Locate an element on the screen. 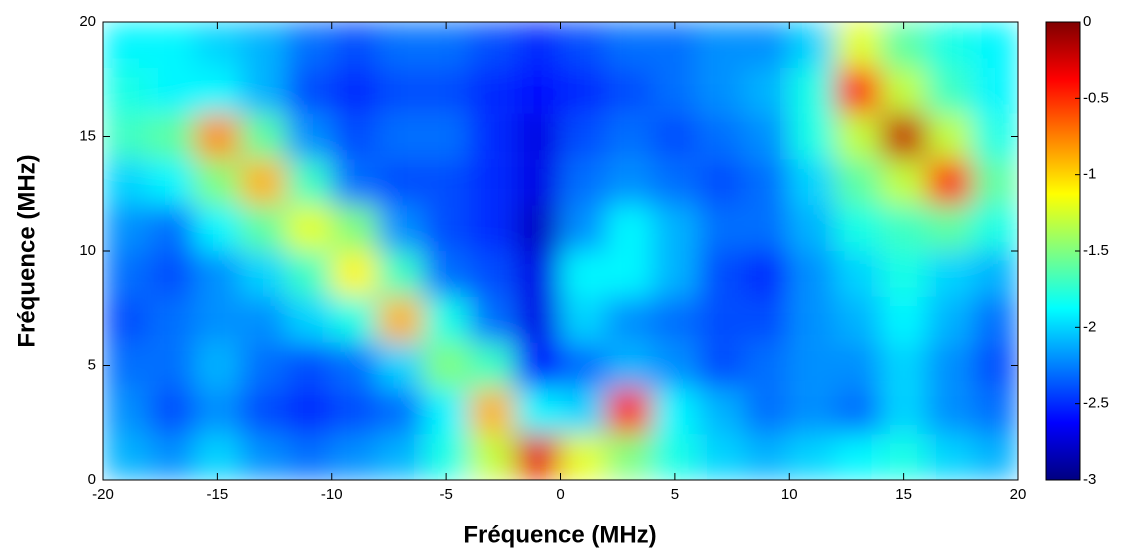 This screenshot has height=556, width=1124. colorbar-tick-label: -1.5 is located at coordinates (1096, 250).